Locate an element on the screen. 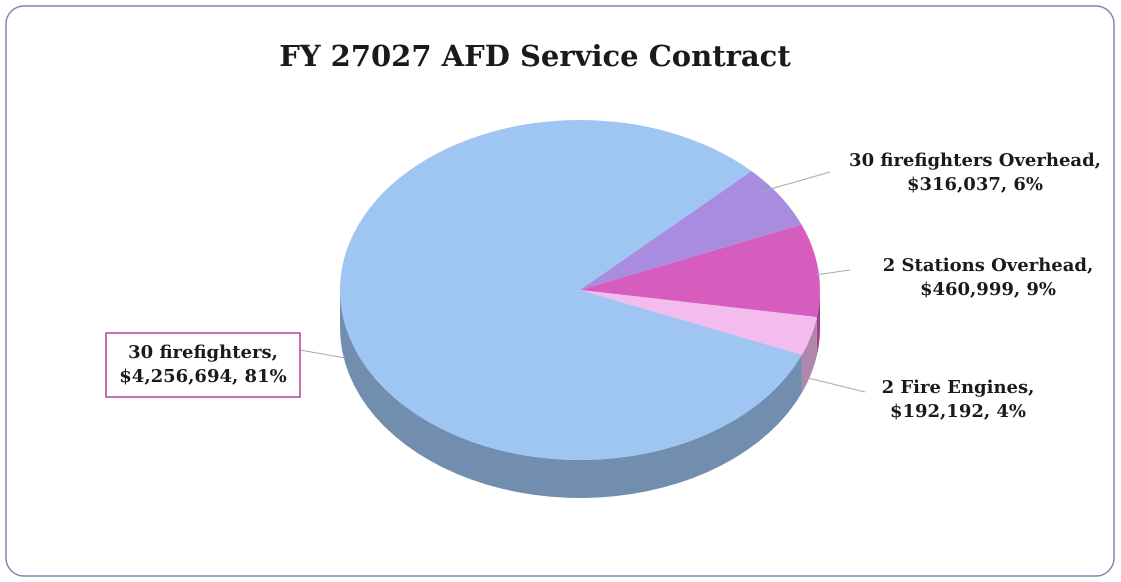 The width and height of the screenshot is (1121, 582). label-box is located at coordinates (203, 365).